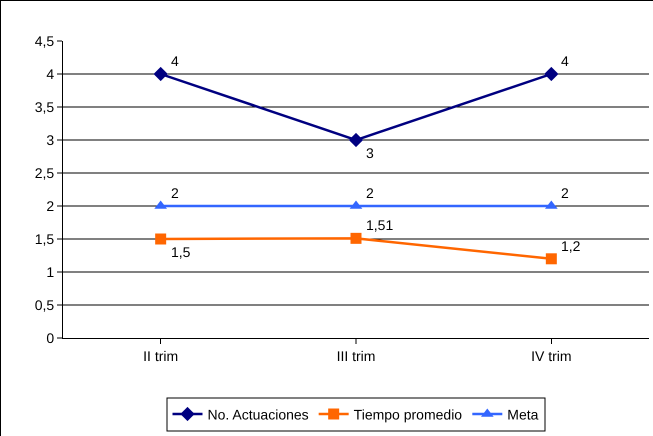 Image resolution: width=653 pixels, height=436 pixels. Describe the element at coordinates (408, 414) in the screenshot. I see `legend-label: Tiempo promedio` at that location.